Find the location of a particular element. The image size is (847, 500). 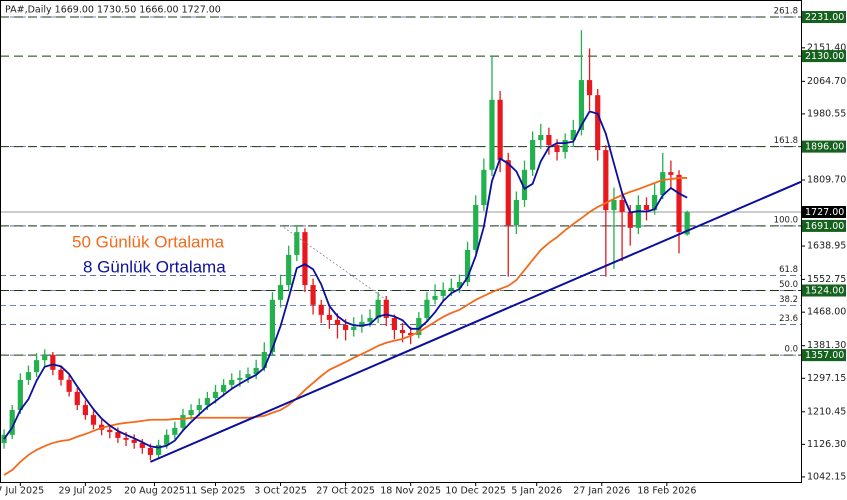

y-tick-label: 1638.95 is located at coordinates (826, 246).